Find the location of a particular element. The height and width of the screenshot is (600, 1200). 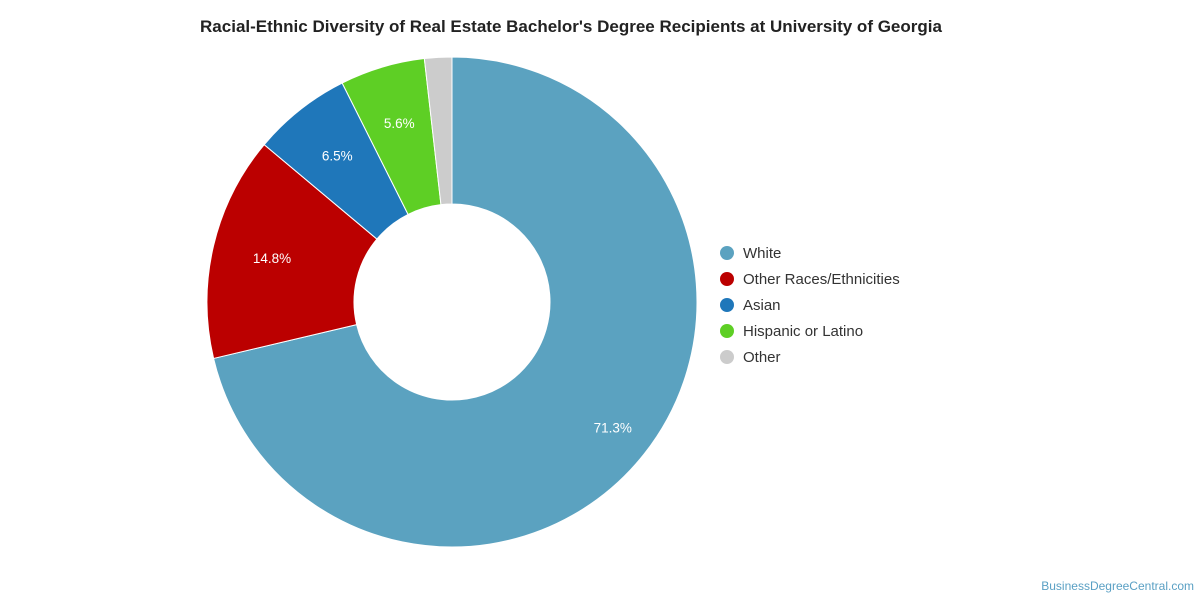

slice-value-label: 71.3% is located at coordinates (613, 428).